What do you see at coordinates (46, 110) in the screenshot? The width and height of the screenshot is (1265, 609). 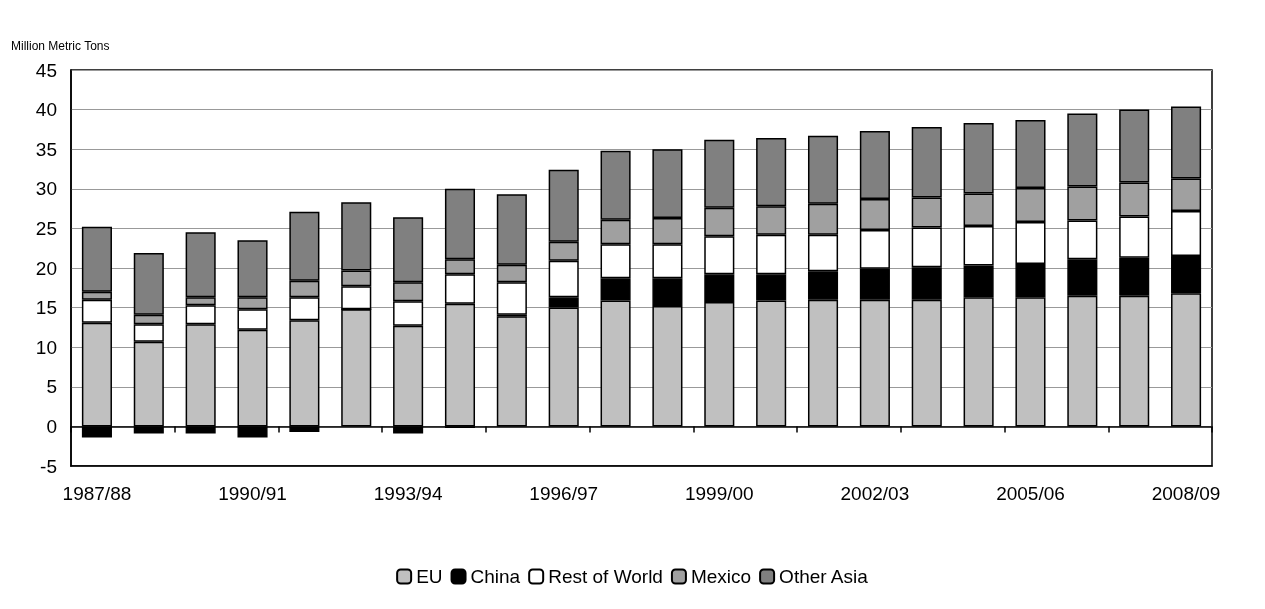 I see `y-tick-label: 40` at bounding box center [46, 110].